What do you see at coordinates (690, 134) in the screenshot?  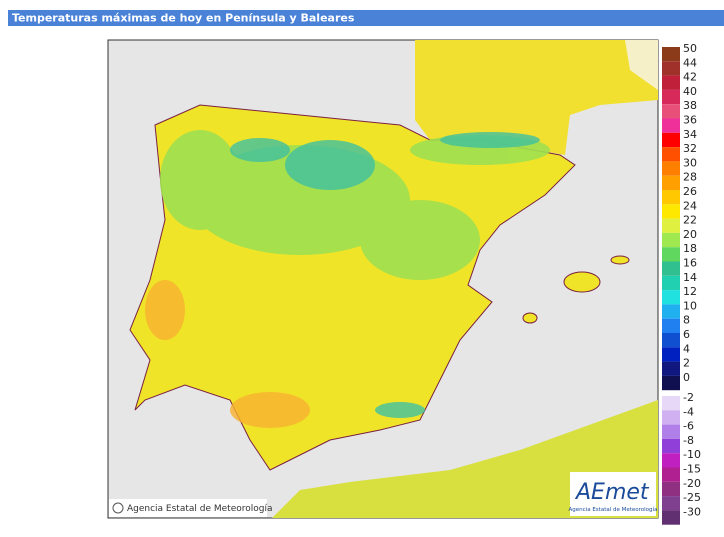 I see `legend-label: 34` at bounding box center [690, 134].